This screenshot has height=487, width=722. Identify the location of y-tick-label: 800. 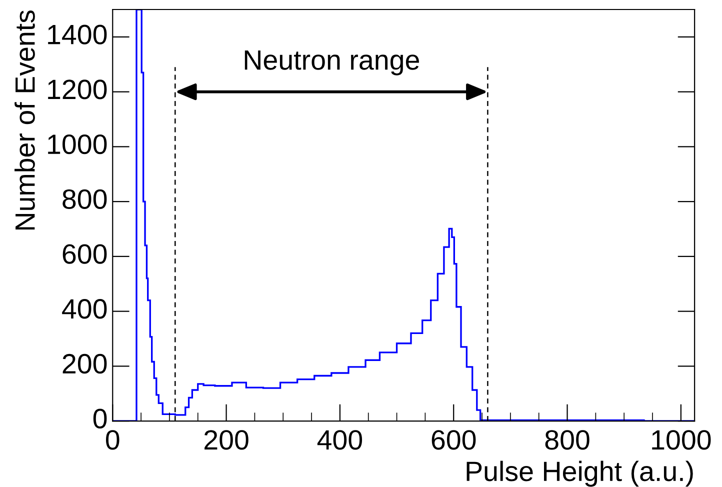
(84, 199).